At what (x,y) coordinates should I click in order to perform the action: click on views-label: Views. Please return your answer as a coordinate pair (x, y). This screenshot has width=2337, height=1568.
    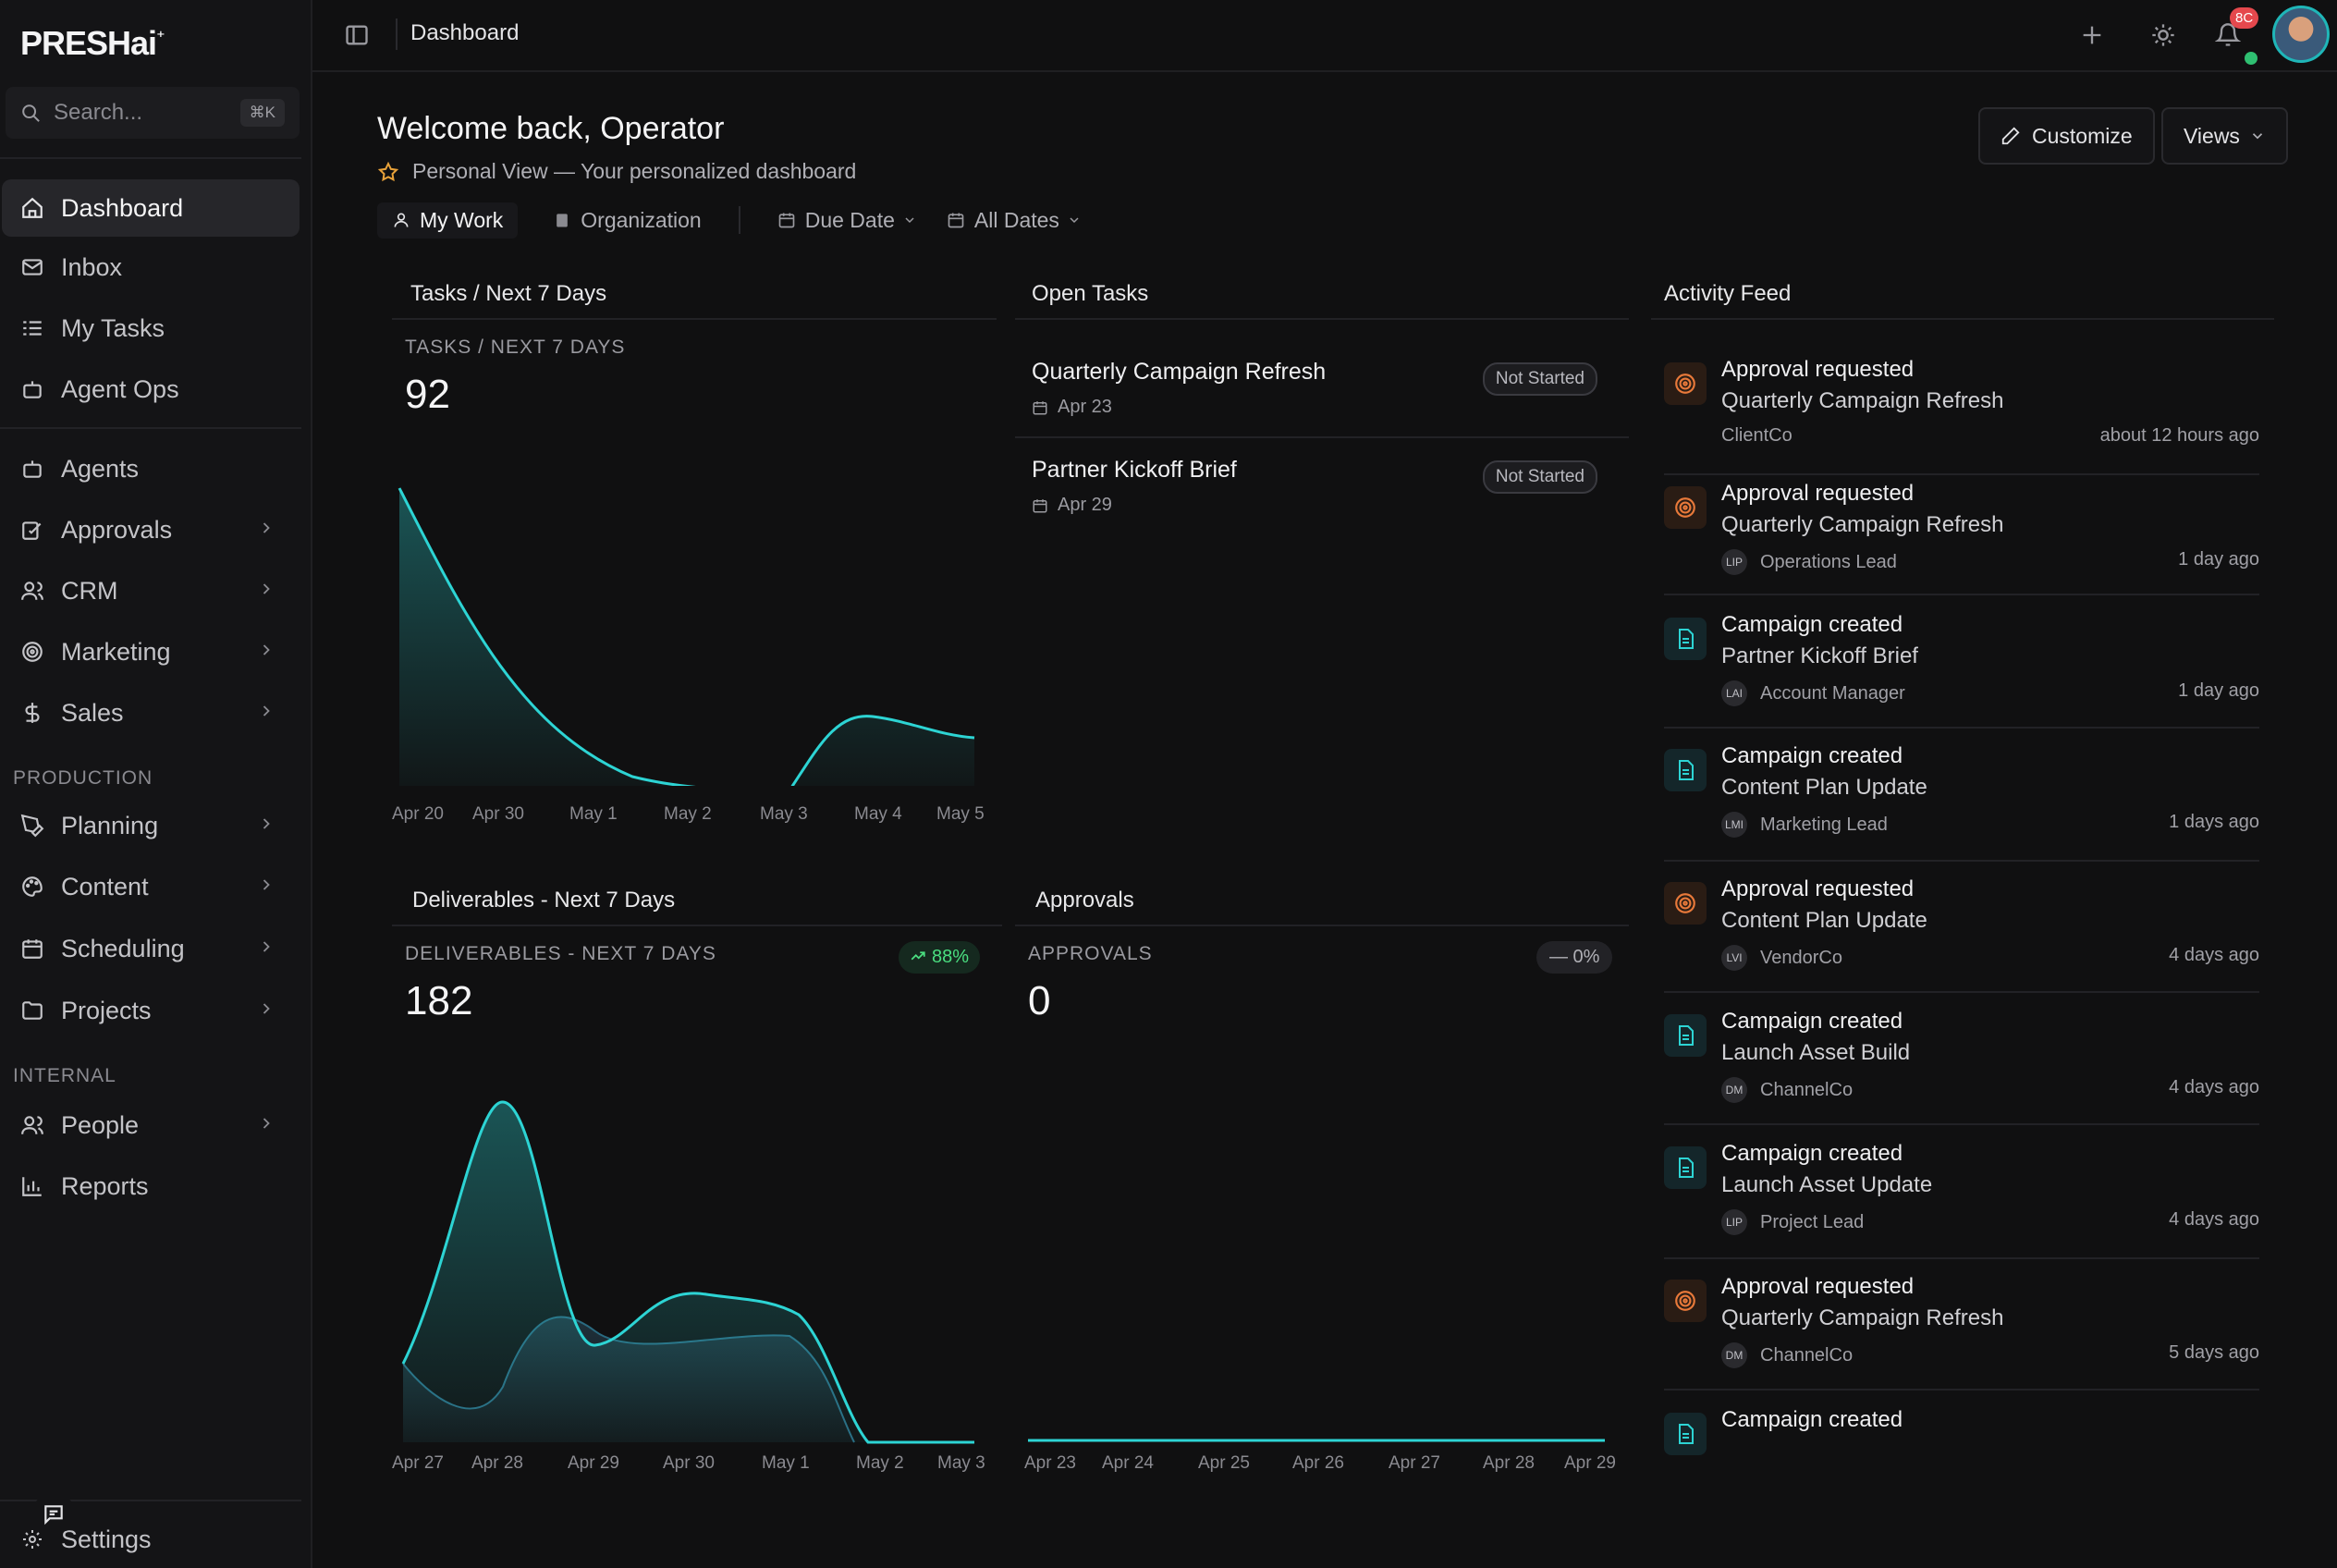
    Looking at the image, I should click on (2212, 136).